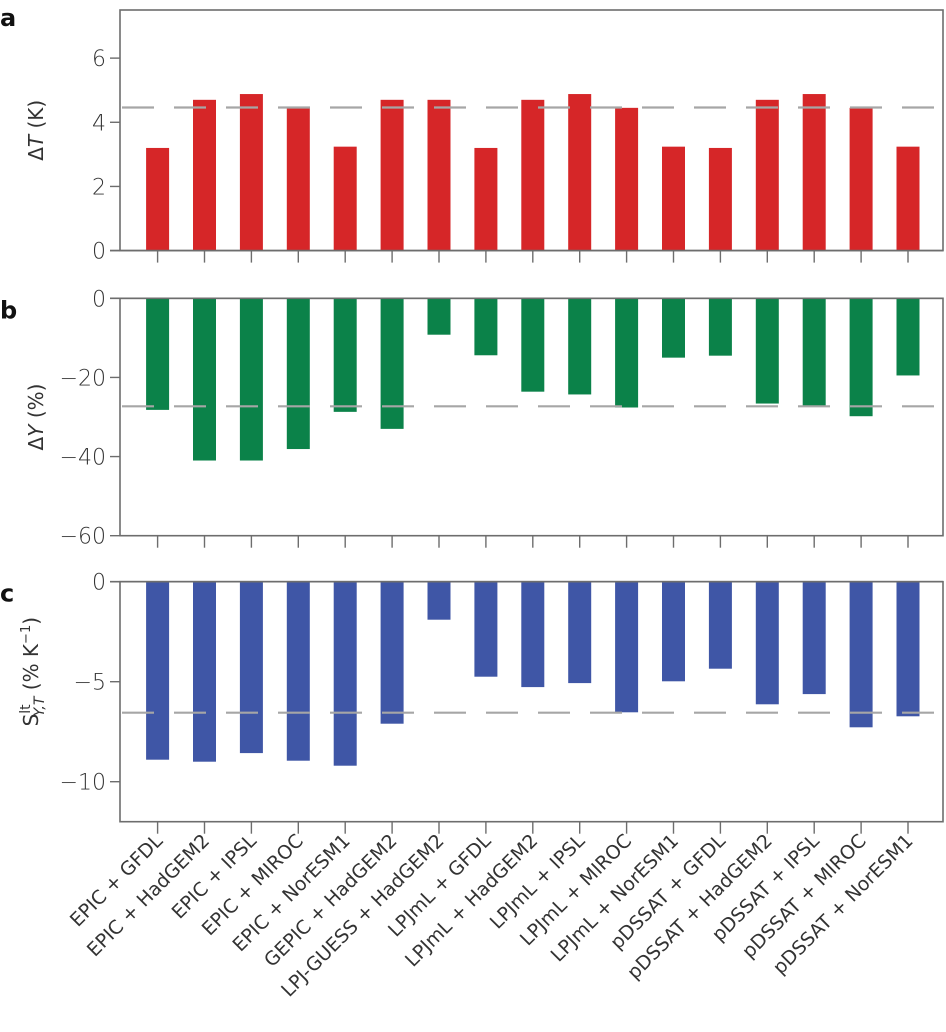 The height and width of the screenshot is (1032, 946). What do you see at coordinates (83, 537) in the screenshot?
I see `y-tick-label-b: −60` at bounding box center [83, 537].